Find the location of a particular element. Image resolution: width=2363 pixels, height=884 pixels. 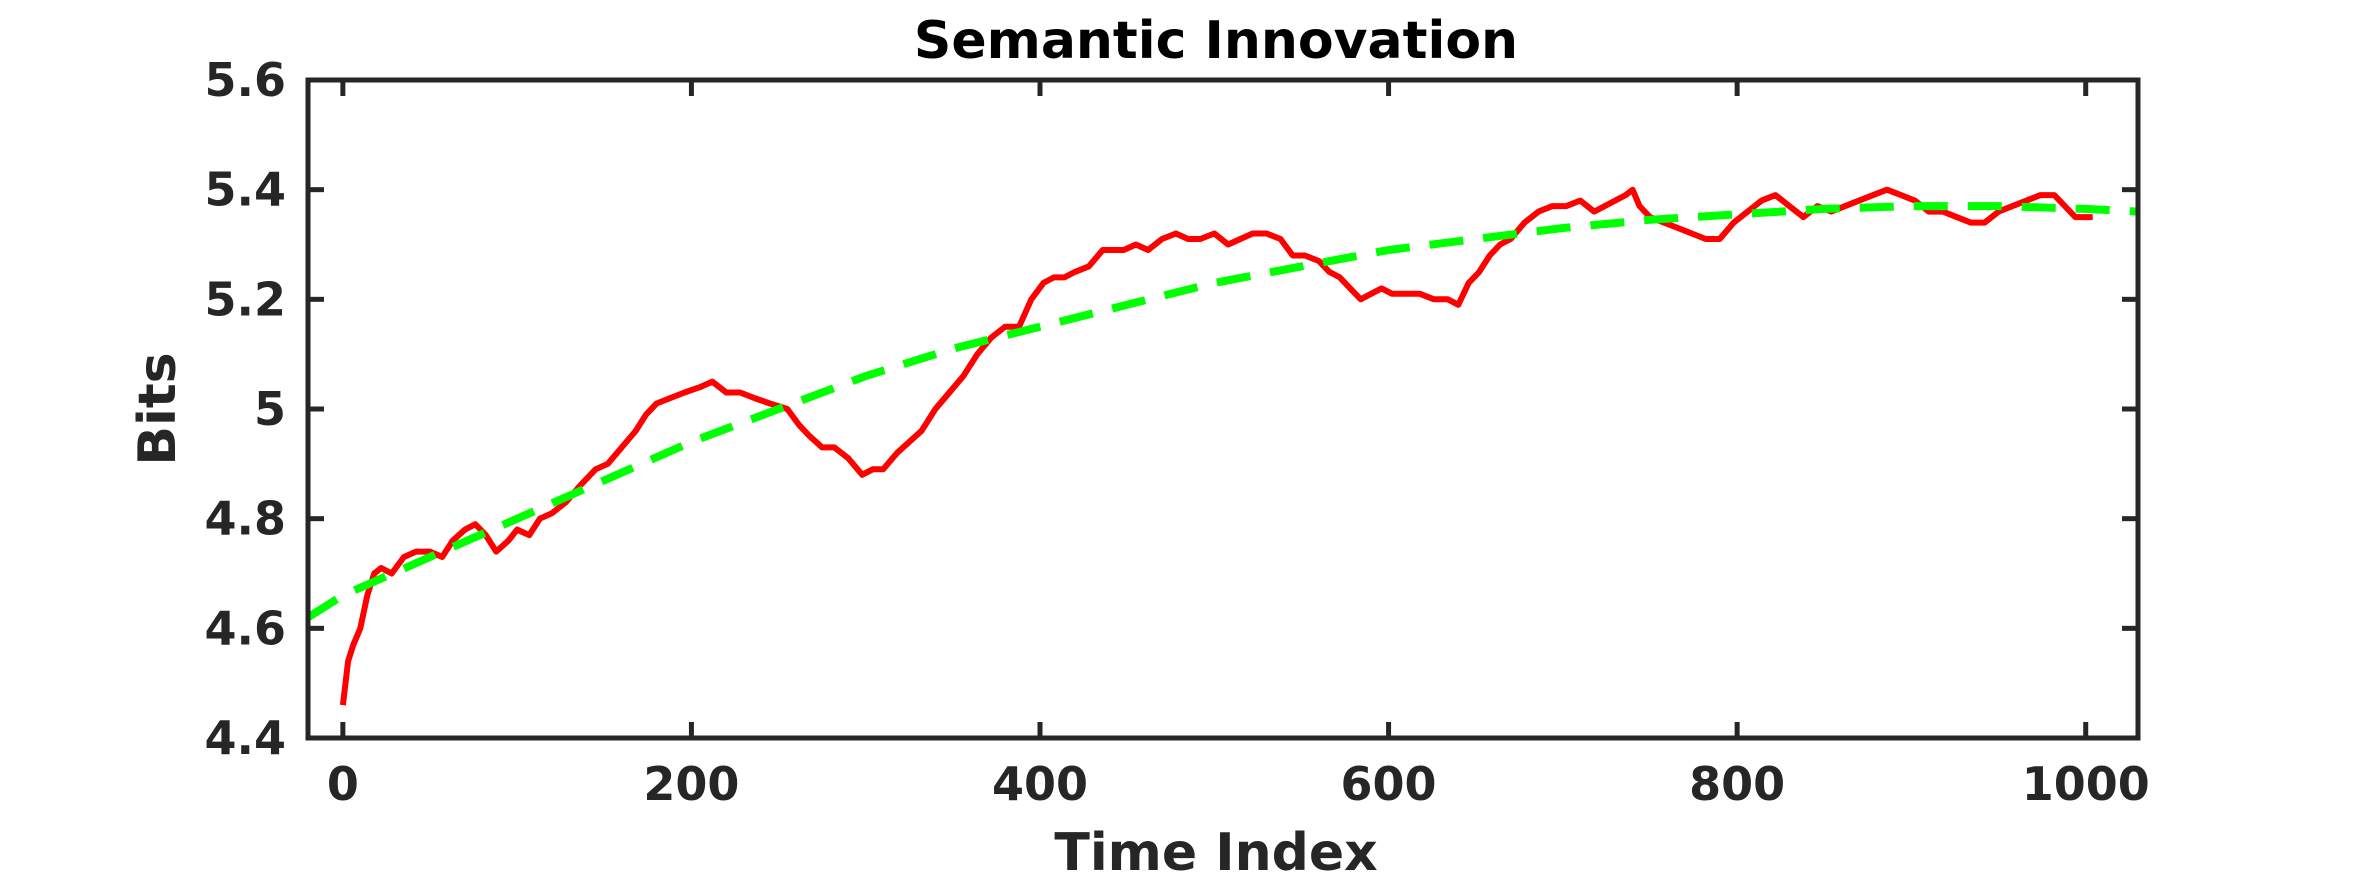

y-tick-label: 5.2 is located at coordinates (246, 299).